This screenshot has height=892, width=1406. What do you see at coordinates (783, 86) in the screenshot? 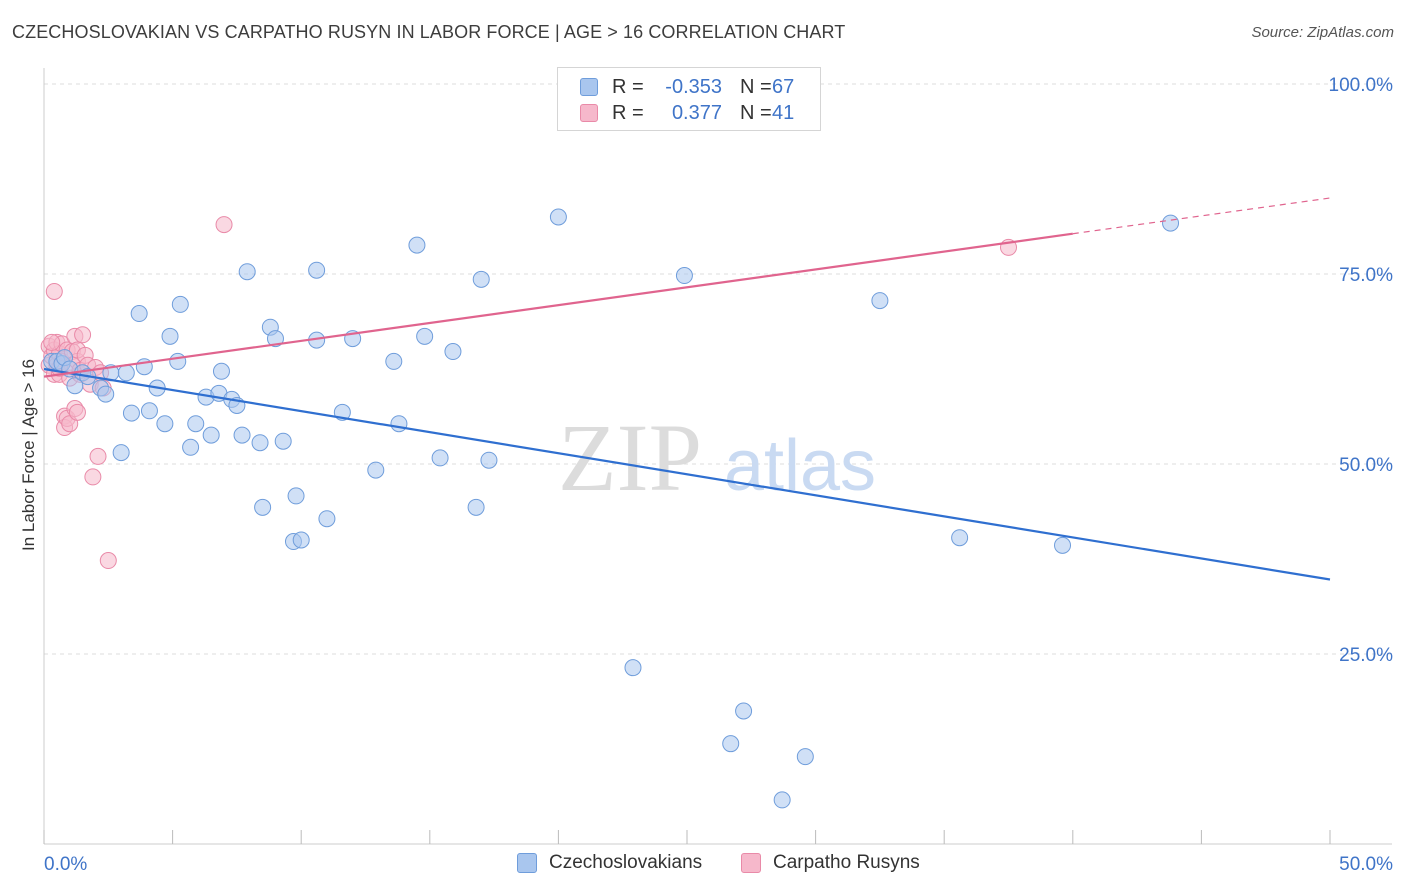
I see `n-value: 67` at bounding box center [783, 86].